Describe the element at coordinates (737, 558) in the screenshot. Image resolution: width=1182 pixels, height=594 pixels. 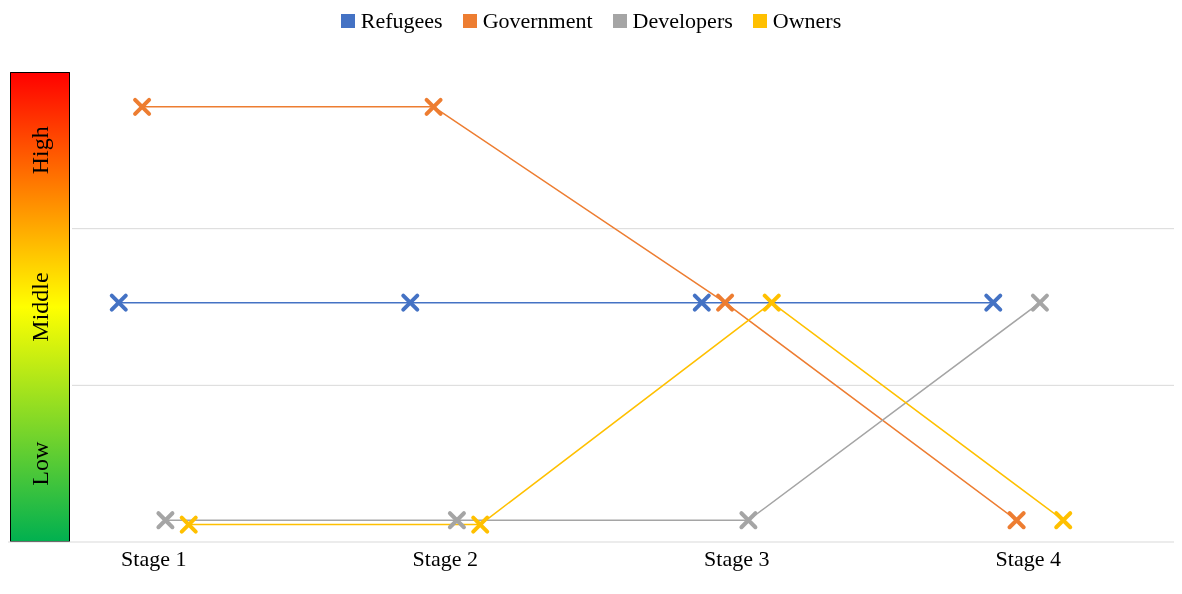
I see `x-tick-label: Stage 3` at that location.